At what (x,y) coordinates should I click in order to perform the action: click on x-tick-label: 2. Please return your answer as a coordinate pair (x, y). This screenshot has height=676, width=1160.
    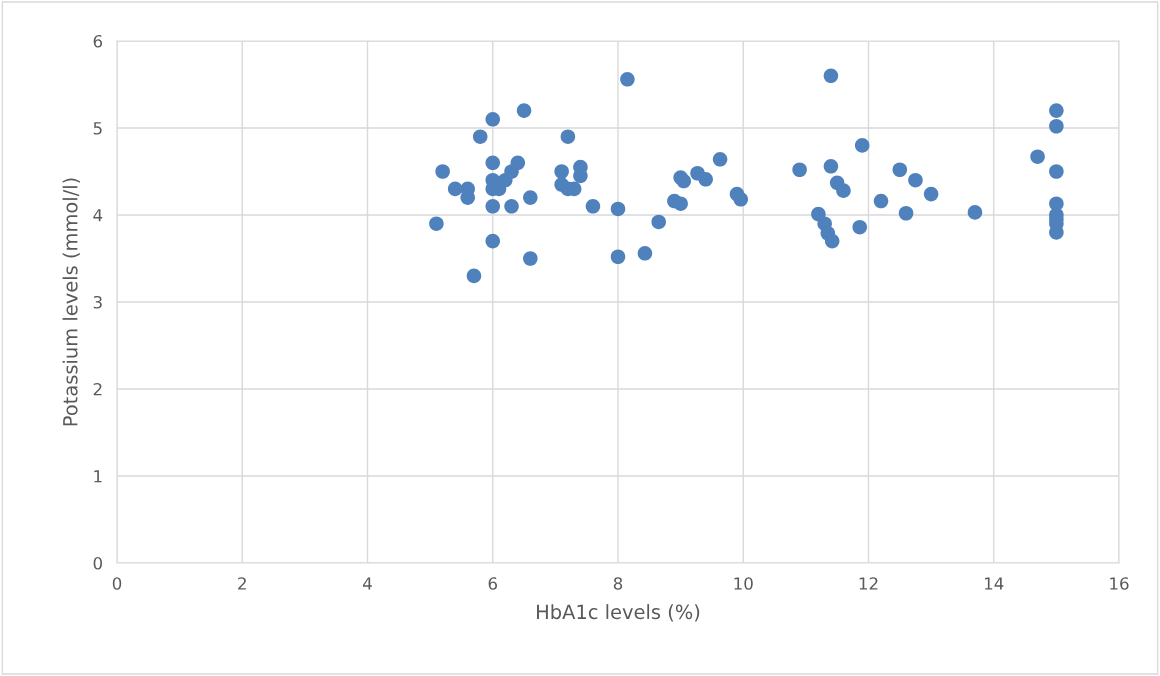
    Looking at the image, I should click on (242, 583).